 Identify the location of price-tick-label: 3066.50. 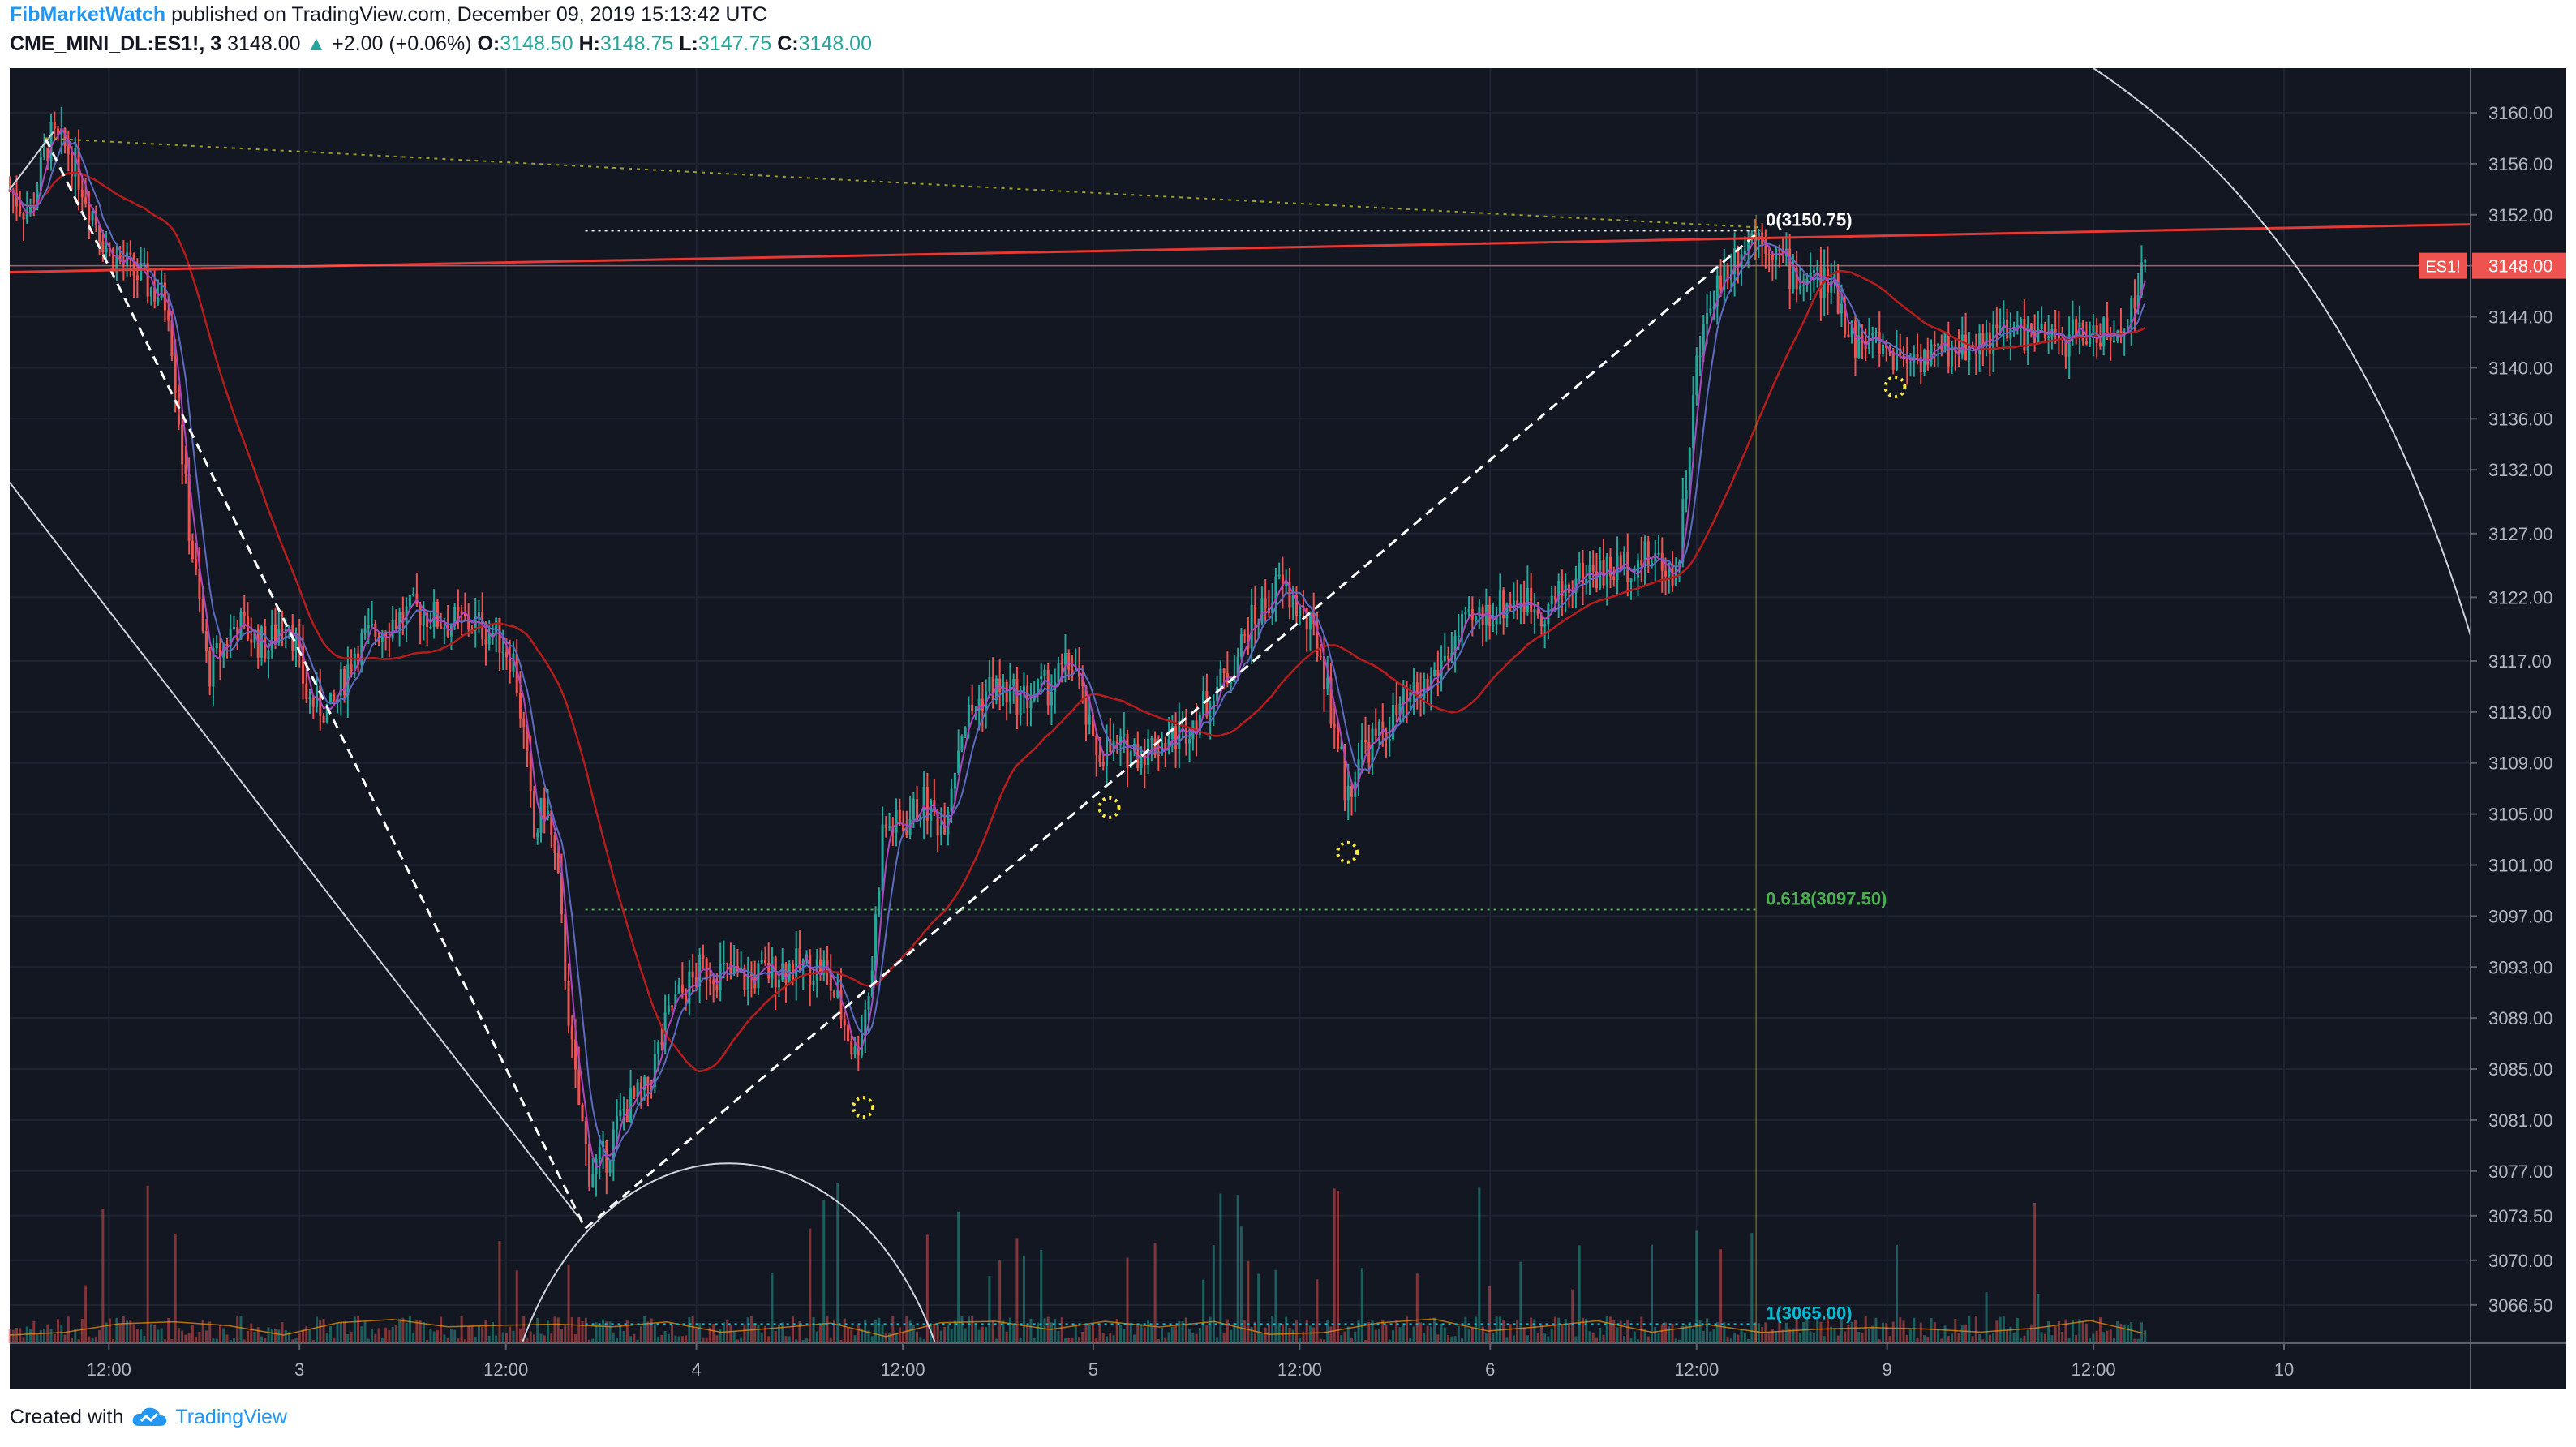
(2520, 1305).